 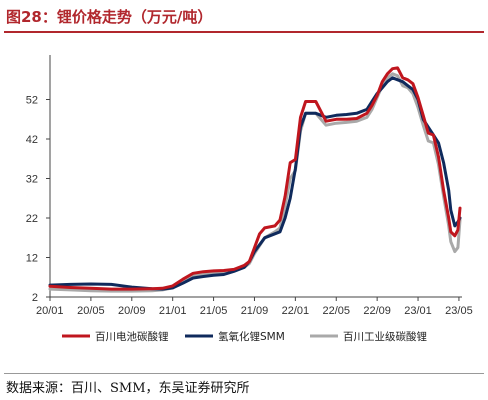 What do you see at coordinates (244, 373) in the screenshot?
I see `source-rule` at bounding box center [244, 373].